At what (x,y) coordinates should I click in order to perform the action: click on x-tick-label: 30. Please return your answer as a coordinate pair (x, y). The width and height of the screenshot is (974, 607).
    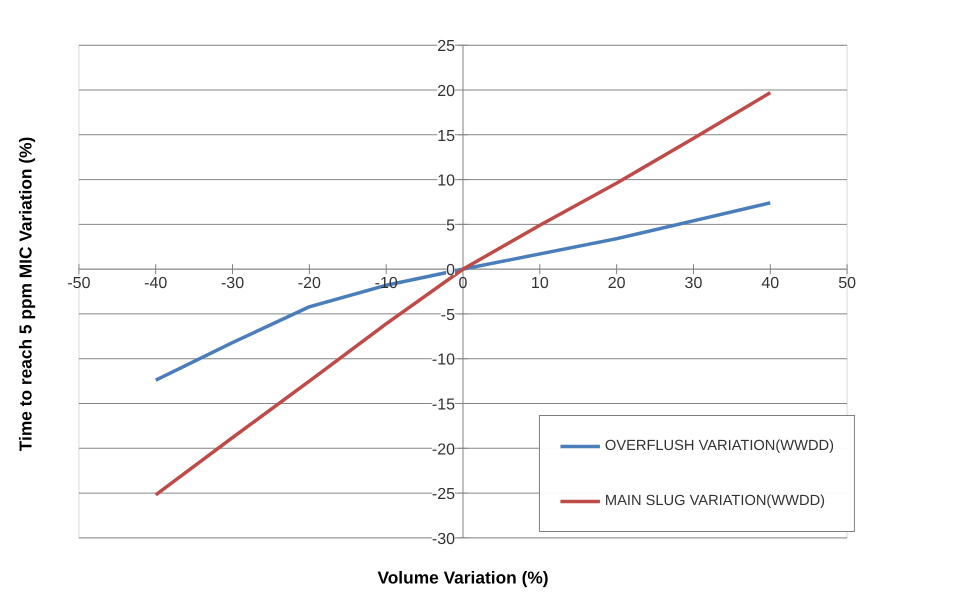
    Looking at the image, I should click on (693, 283).